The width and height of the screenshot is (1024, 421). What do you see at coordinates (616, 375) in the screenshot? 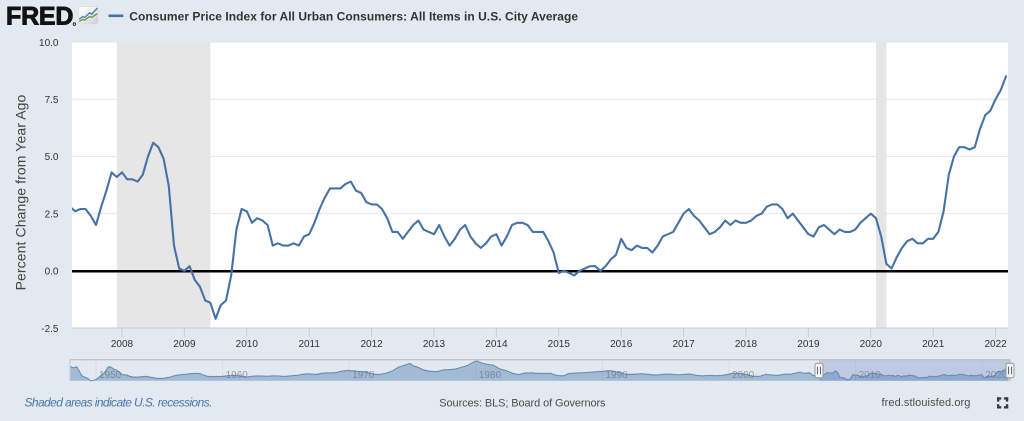
I see `svg-text: 1990` at bounding box center [616, 375].